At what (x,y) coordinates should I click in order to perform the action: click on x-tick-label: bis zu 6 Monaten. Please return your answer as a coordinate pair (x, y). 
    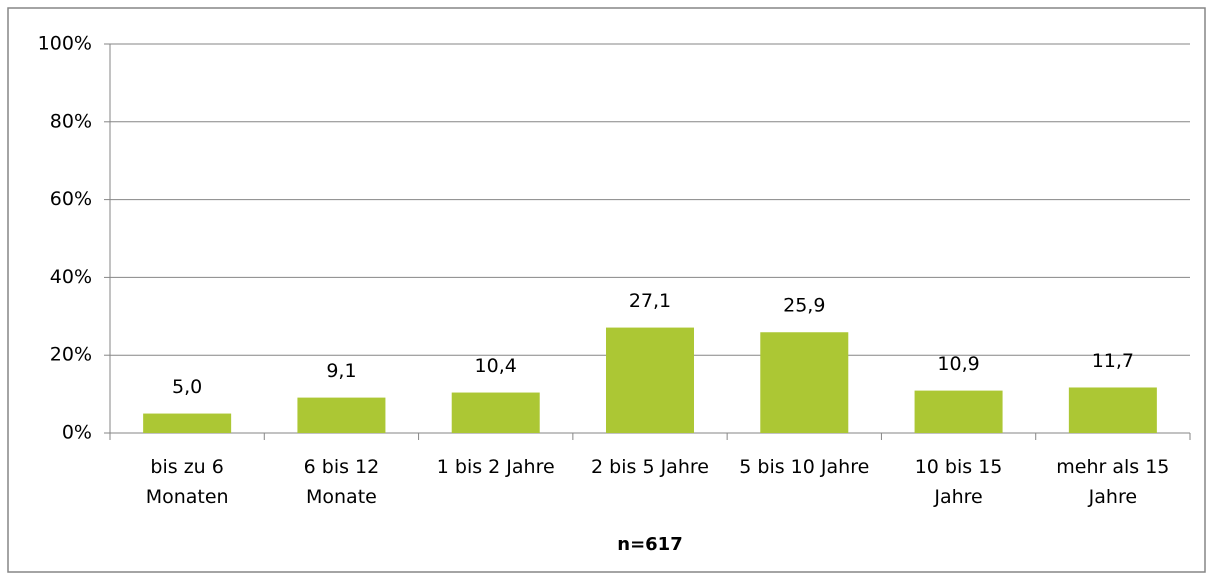
    Looking at the image, I should click on (187, 482).